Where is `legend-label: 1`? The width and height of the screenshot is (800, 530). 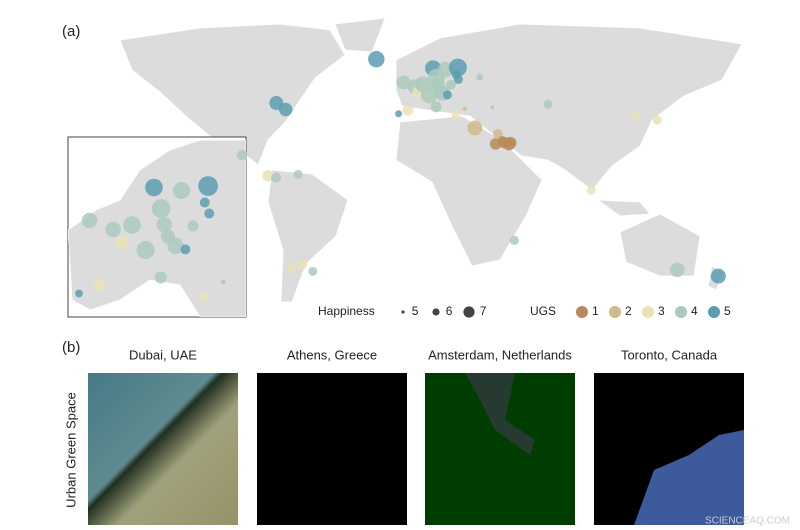
legend-label: 1 is located at coordinates (595, 311).